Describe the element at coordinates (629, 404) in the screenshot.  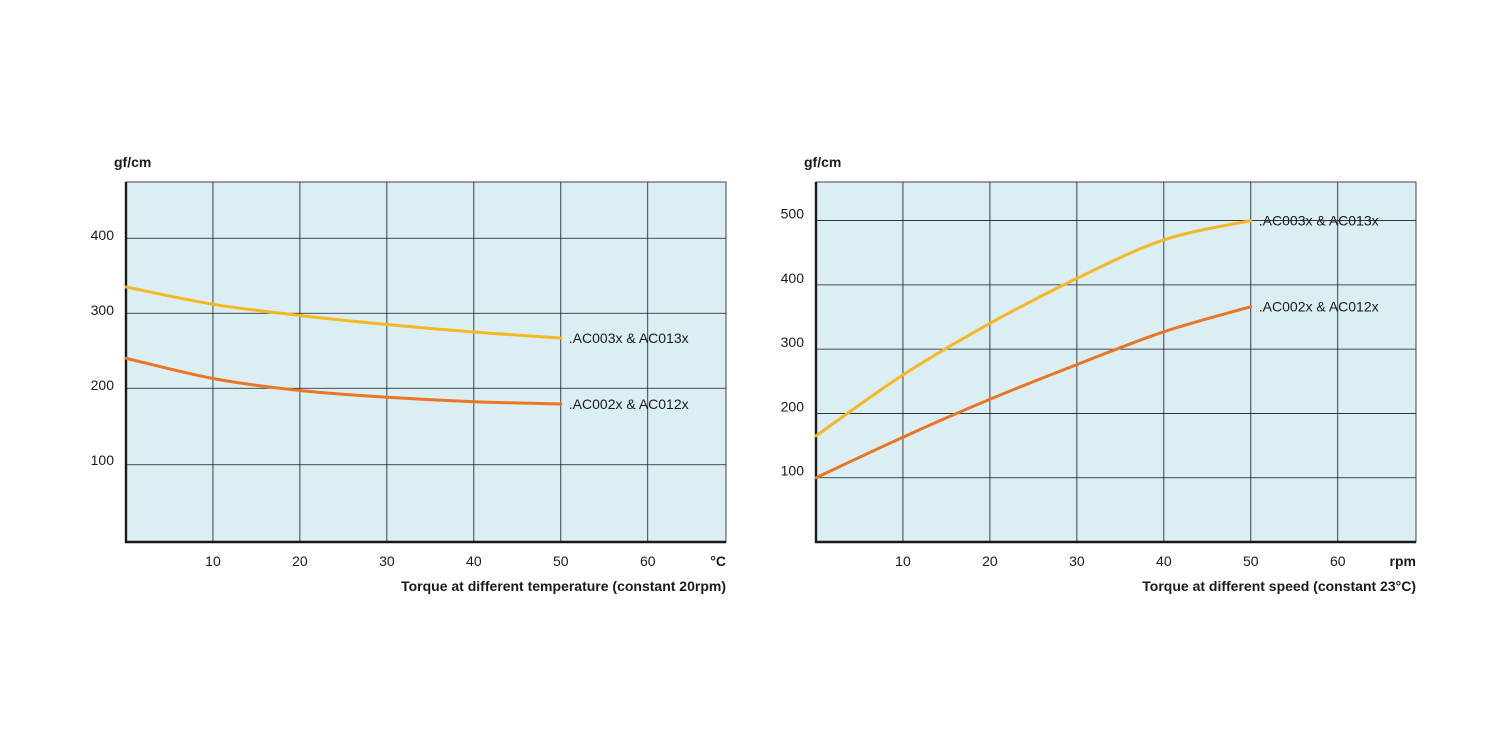
I see `temp-series-label-2: .AC002x & AC012x` at that location.